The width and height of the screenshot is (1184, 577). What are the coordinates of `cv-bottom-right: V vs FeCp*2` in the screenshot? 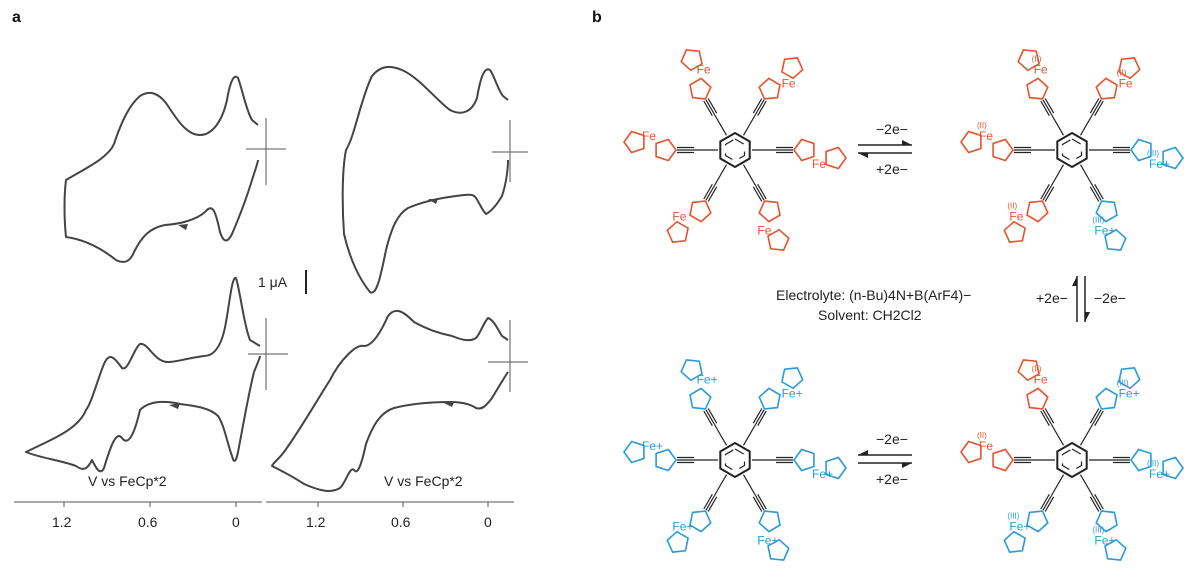 It's located at (399, 400).